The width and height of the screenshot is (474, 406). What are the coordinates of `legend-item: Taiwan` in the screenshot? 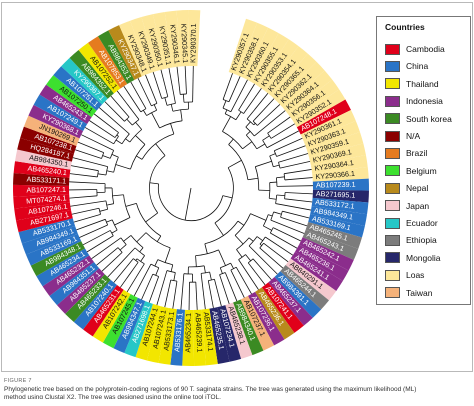 It's located at (408, 293).